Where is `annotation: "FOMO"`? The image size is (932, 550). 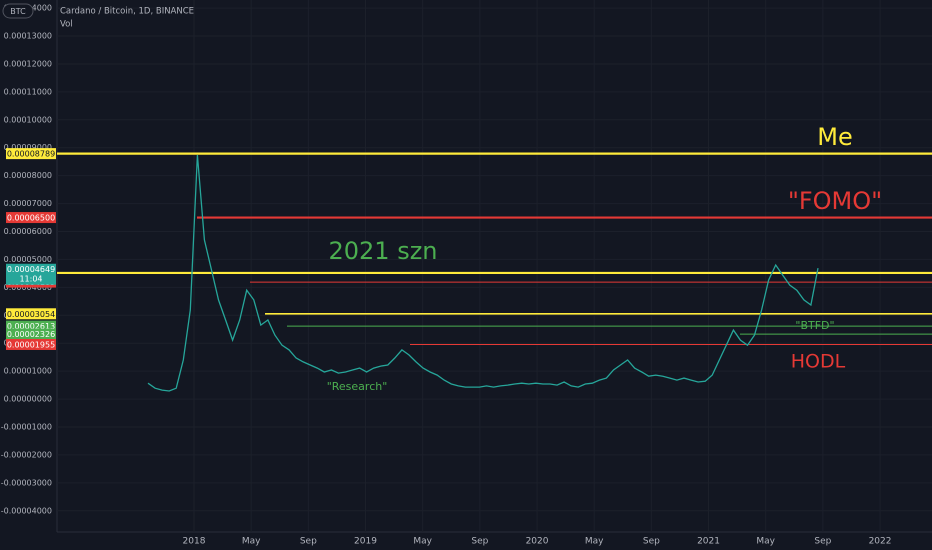
annotation: "FOMO" is located at coordinates (835, 201).